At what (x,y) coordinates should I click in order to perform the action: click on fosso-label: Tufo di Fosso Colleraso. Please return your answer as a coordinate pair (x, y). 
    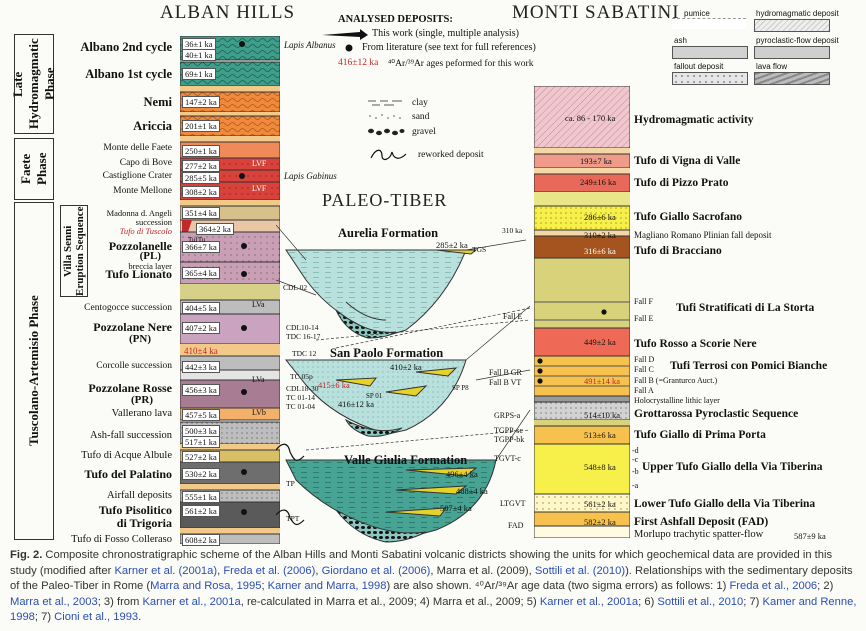
    Looking at the image, I should click on (121, 539).